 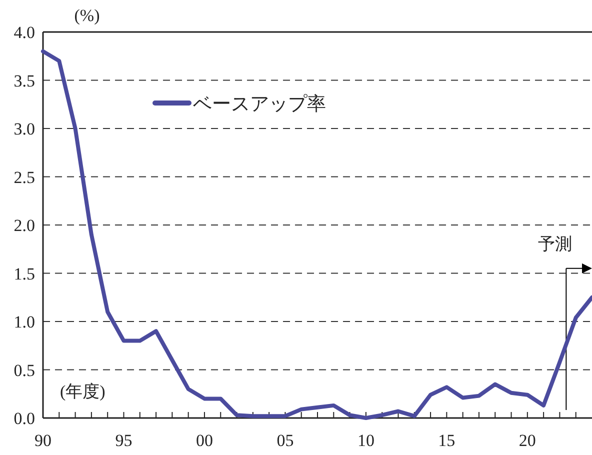 I want to click on y-tick-label: 0.0, so click(x=24, y=418).